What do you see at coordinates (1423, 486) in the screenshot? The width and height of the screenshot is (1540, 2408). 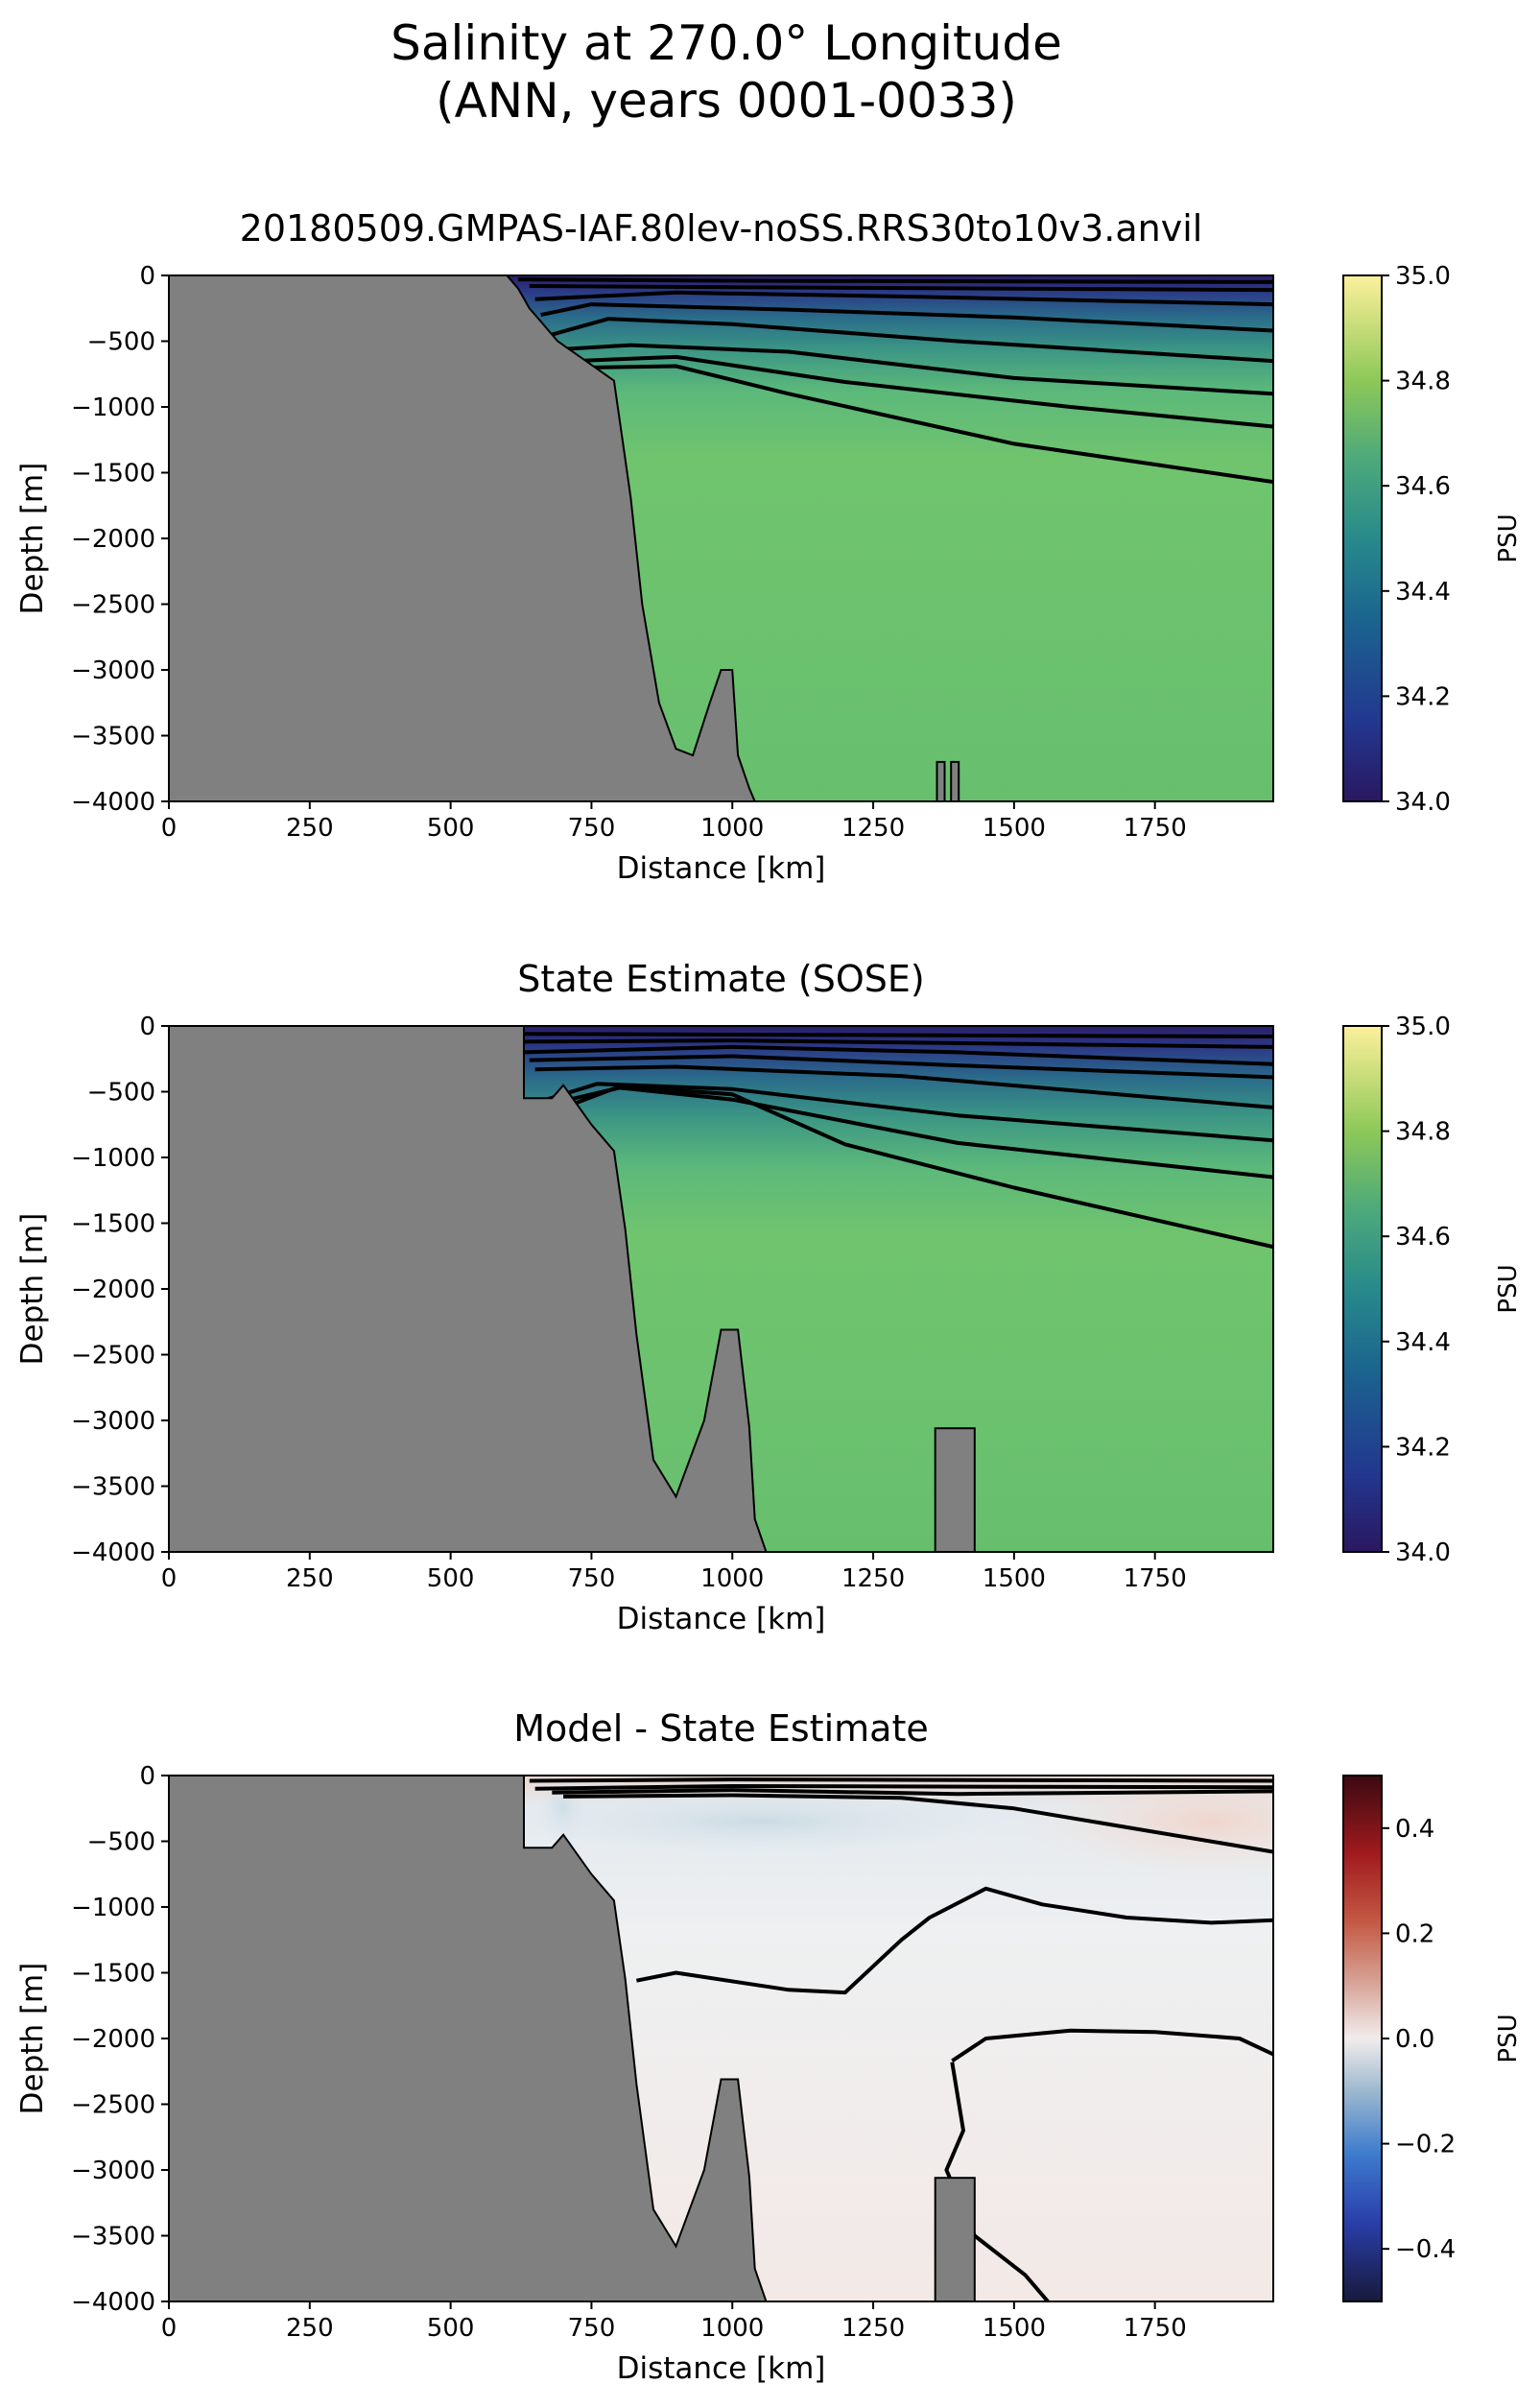 I see `colorbar-tick-label: 34.6` at bounding box center [1423, 486].